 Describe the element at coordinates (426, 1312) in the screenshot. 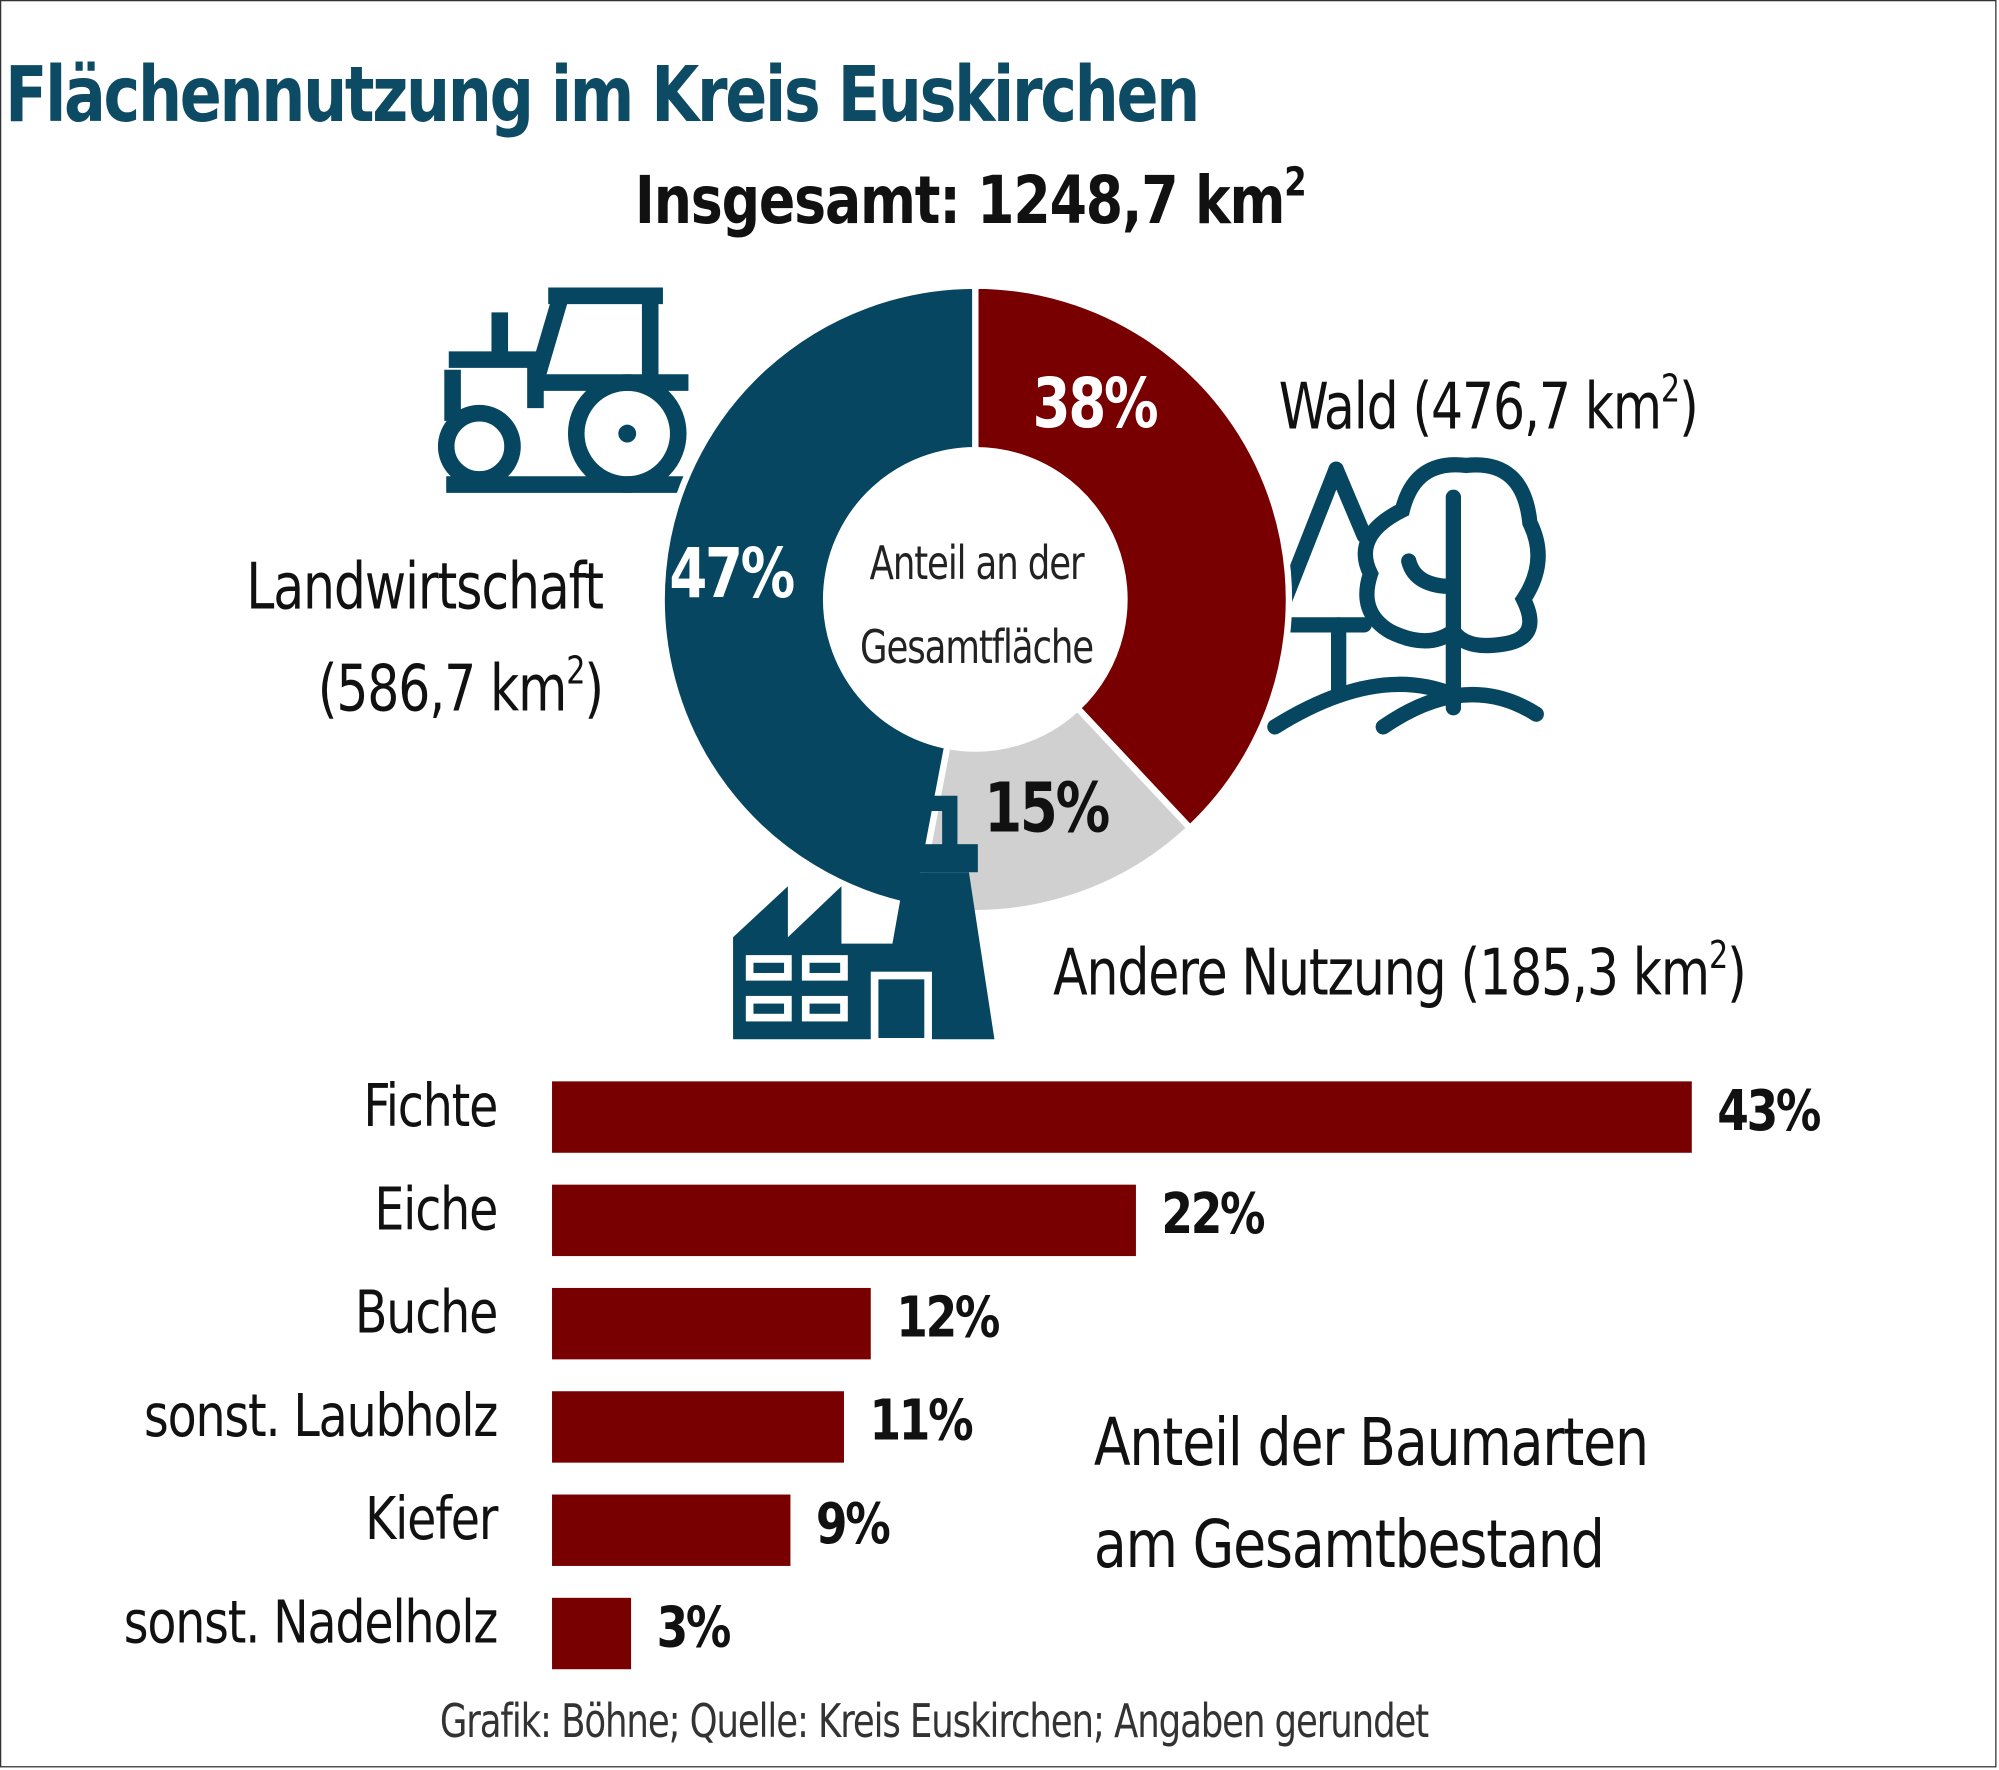

I see `bar-category-label: Buche` at that location.